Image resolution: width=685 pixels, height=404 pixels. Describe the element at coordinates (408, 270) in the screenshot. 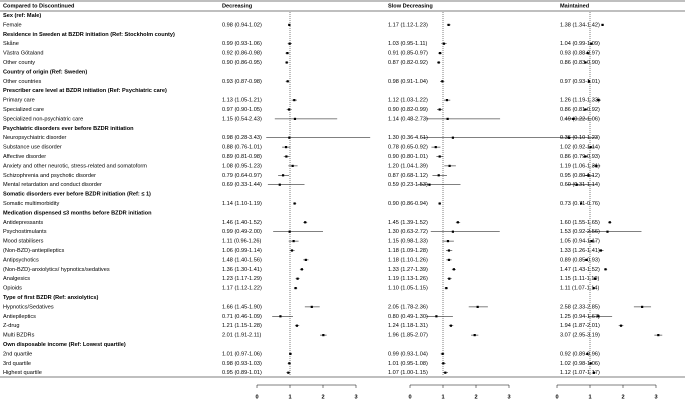

I see `estimate-label: 1.33 (1.27-1.39)` at that location.